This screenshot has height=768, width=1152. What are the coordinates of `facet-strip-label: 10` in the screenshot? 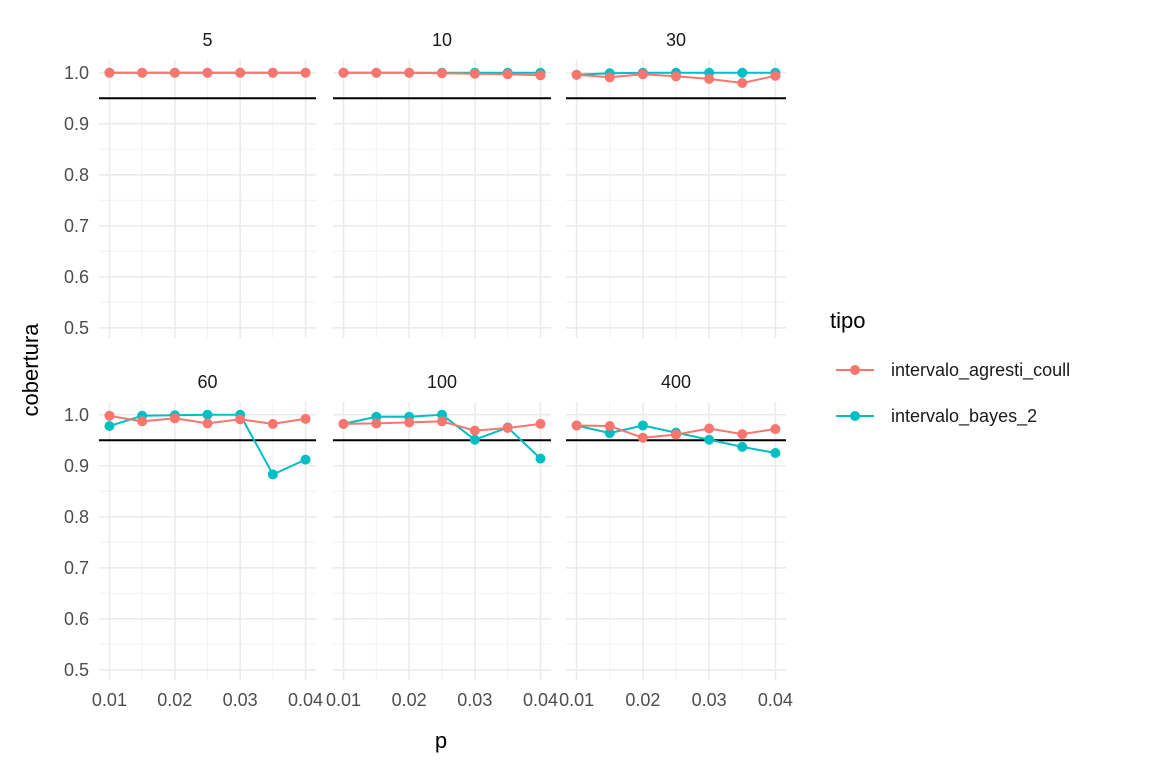 It's located at (442, 40).